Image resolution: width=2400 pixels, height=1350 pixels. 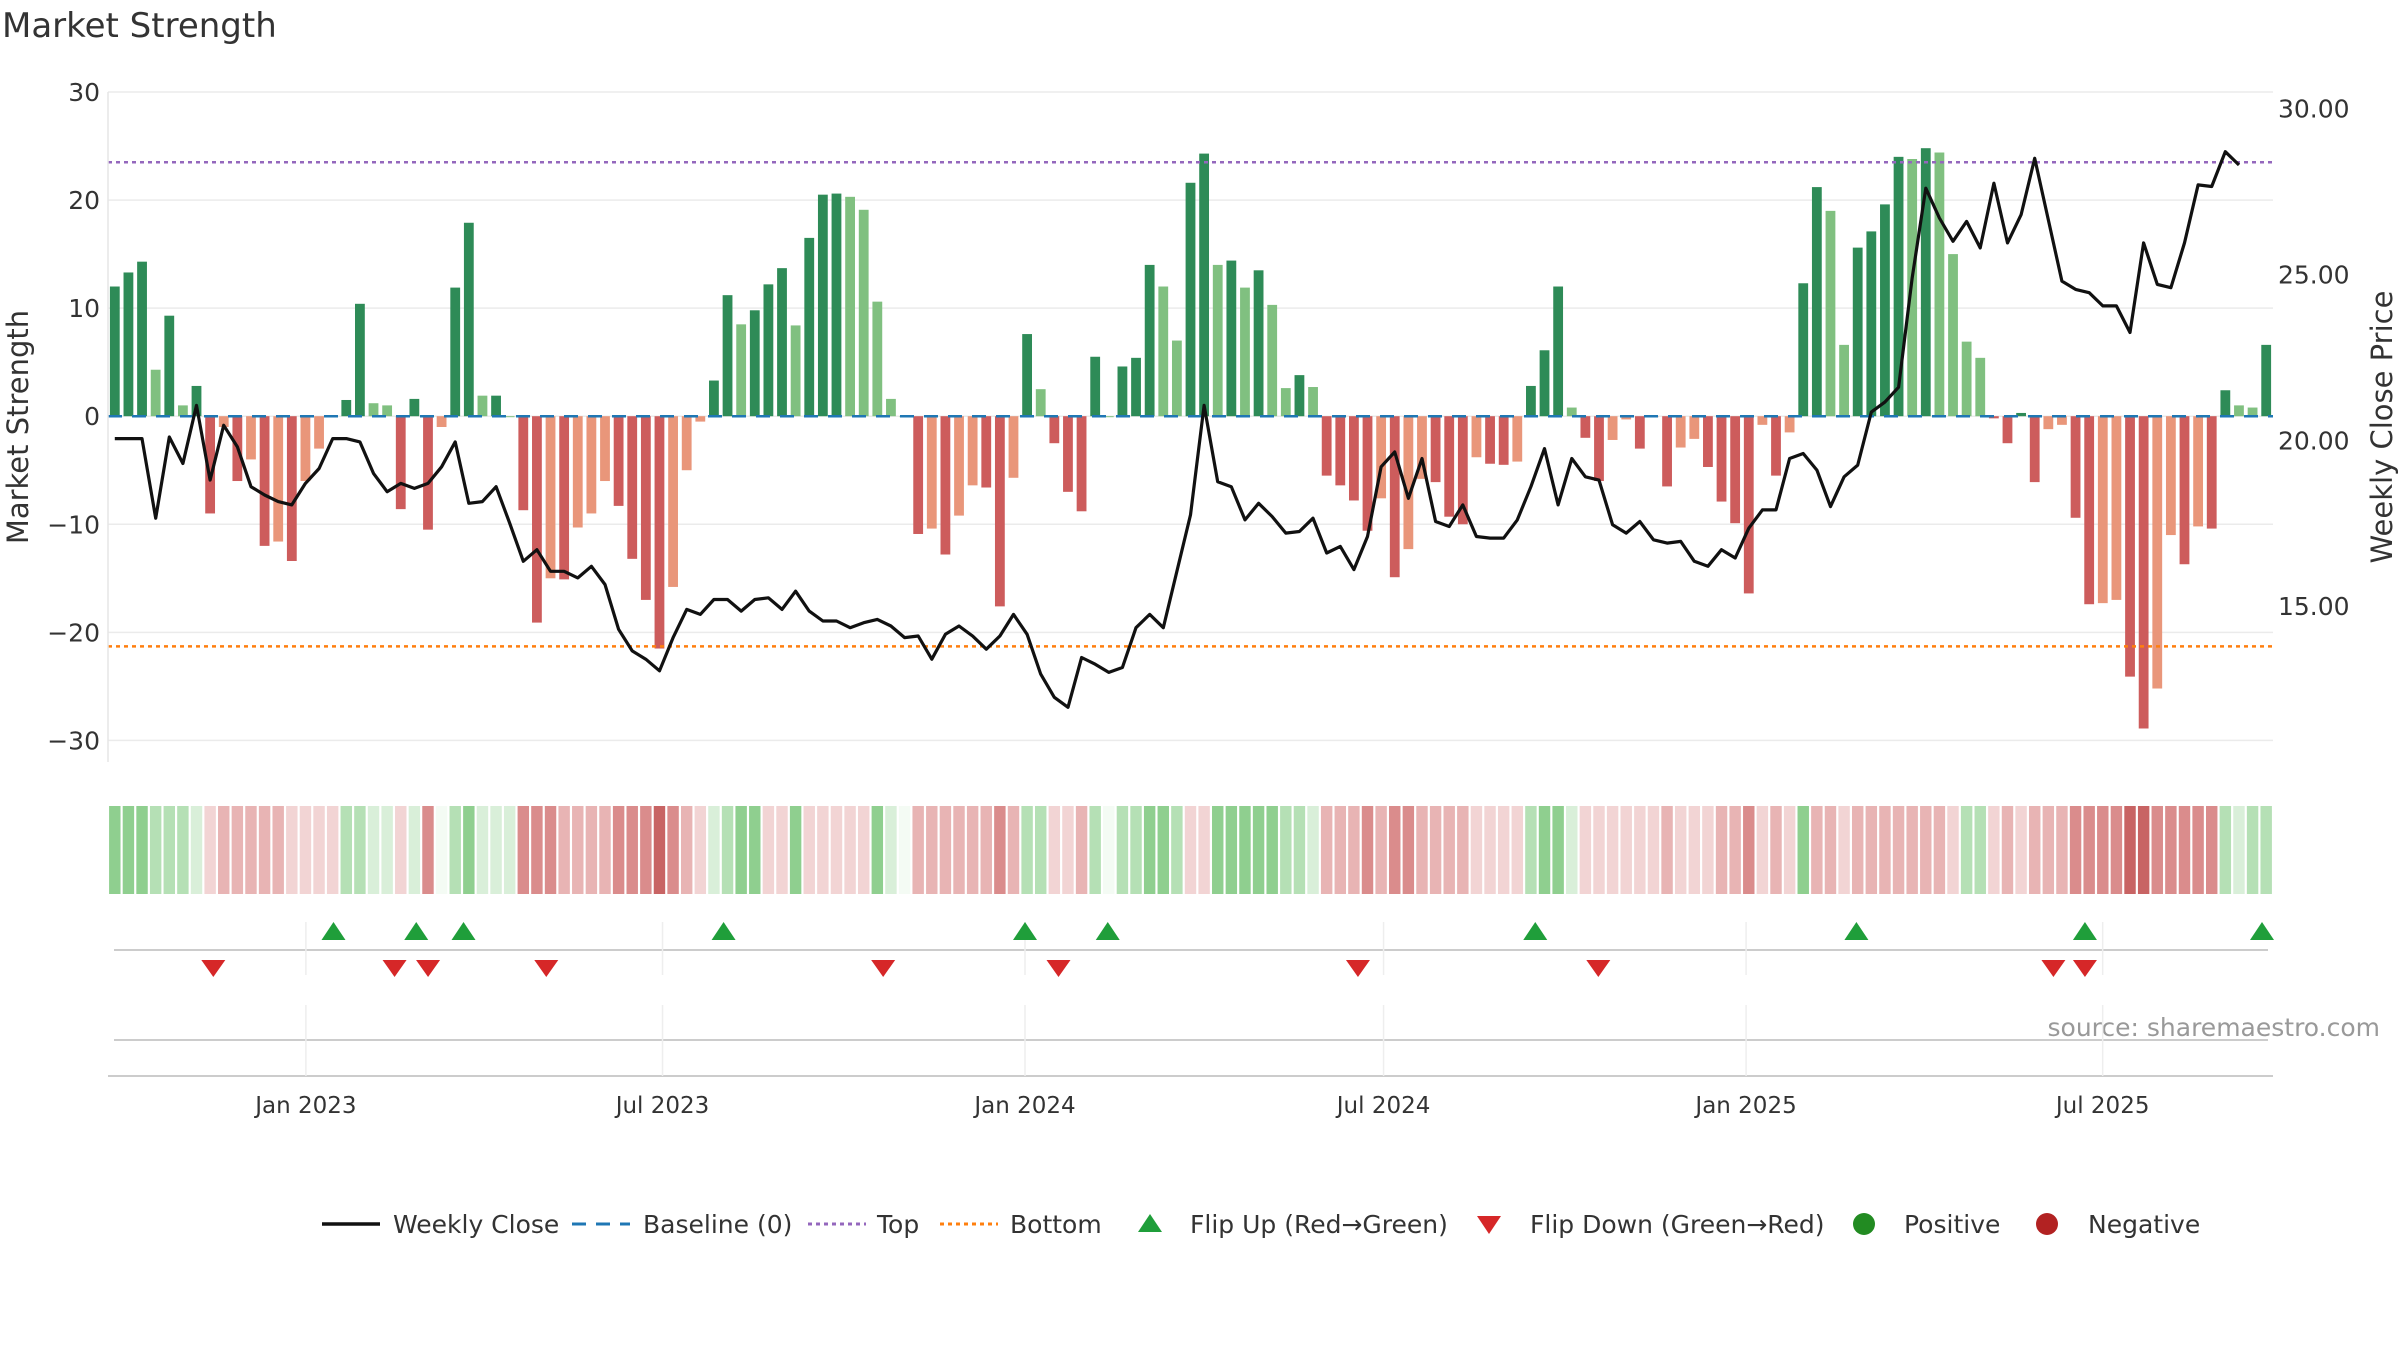 What do you see at coordinates (2338, 358) in the screenshot?
I see `right-axis: 30.00 25.00 20.00 15.00 Weekly Close Price` at bounding box center [2338, 358].